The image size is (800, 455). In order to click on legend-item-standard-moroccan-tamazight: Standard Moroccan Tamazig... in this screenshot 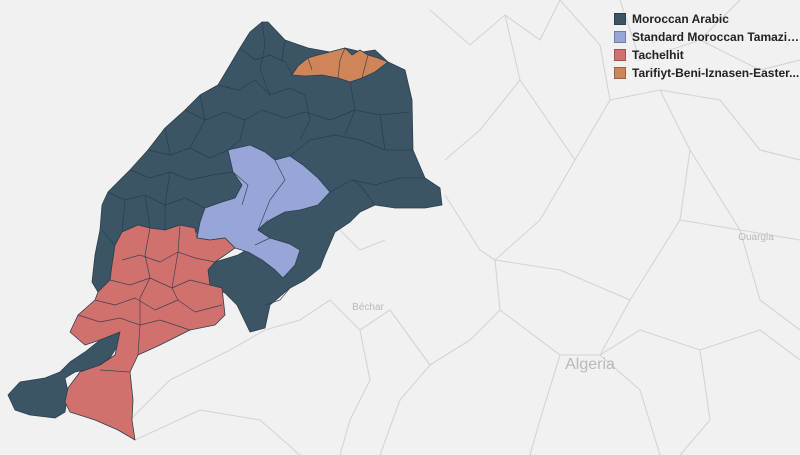, I will do `click(707, 36)`.